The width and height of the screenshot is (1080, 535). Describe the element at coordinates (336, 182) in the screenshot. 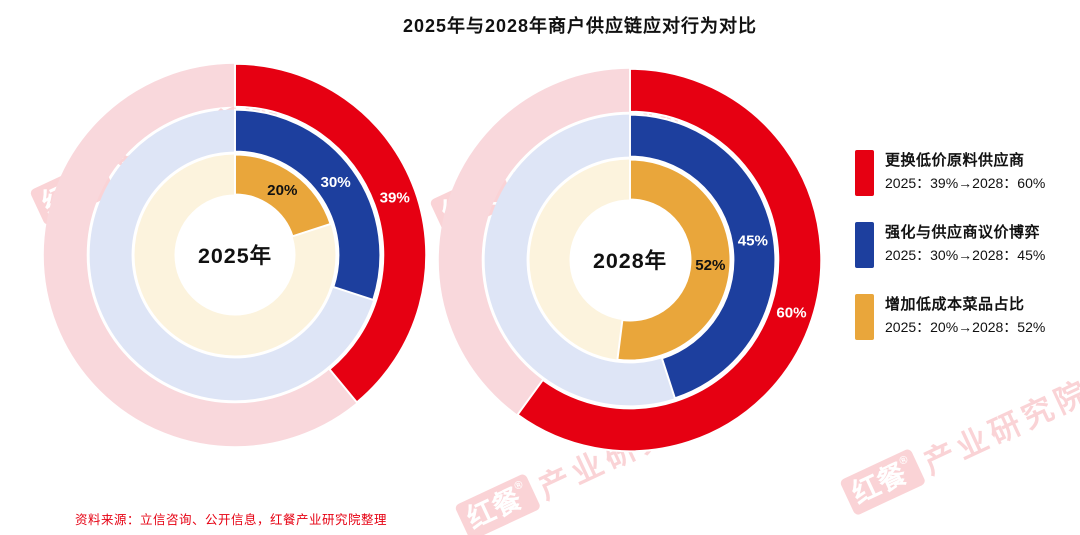

I see `ring-value-label: 30%` at that location.